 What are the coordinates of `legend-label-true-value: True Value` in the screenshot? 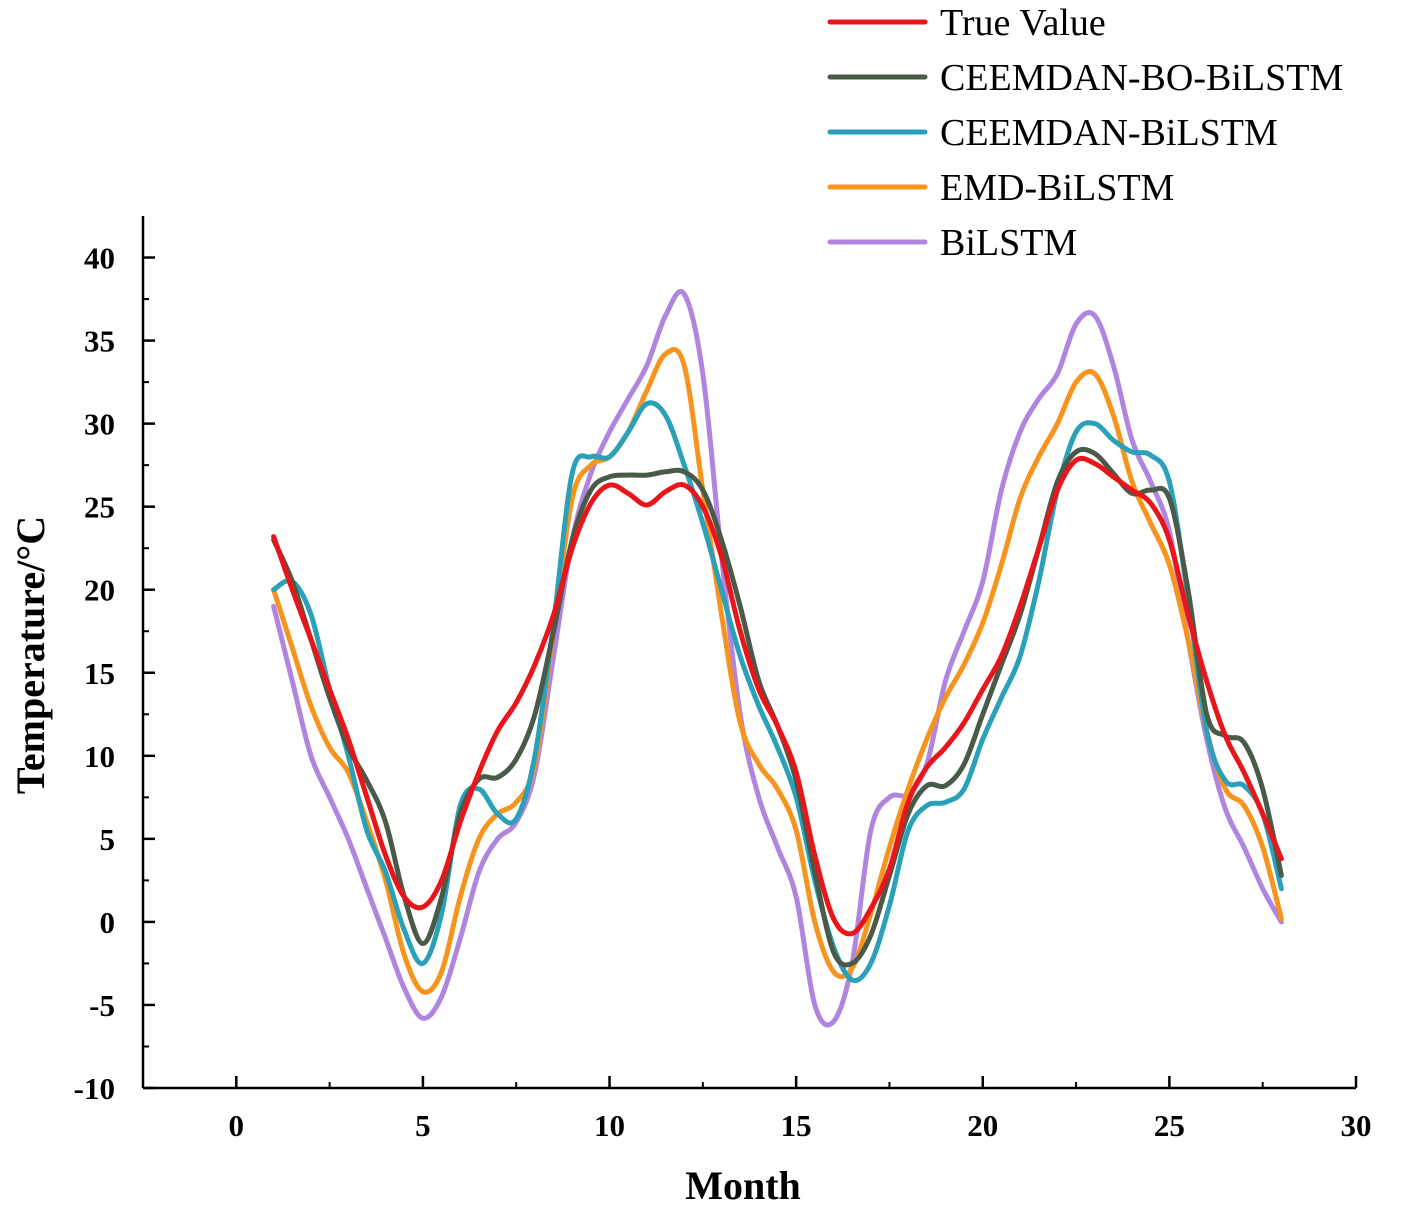 It's located at (1023, 23).